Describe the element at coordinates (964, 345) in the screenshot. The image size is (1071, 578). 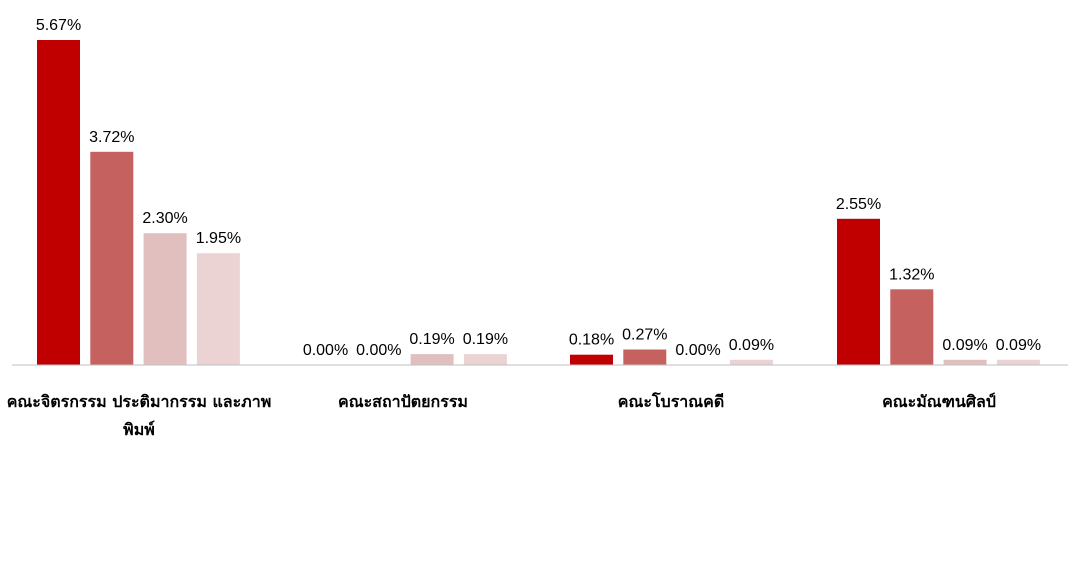
I see `data-label-s3-c4: 0.09%` at that location.